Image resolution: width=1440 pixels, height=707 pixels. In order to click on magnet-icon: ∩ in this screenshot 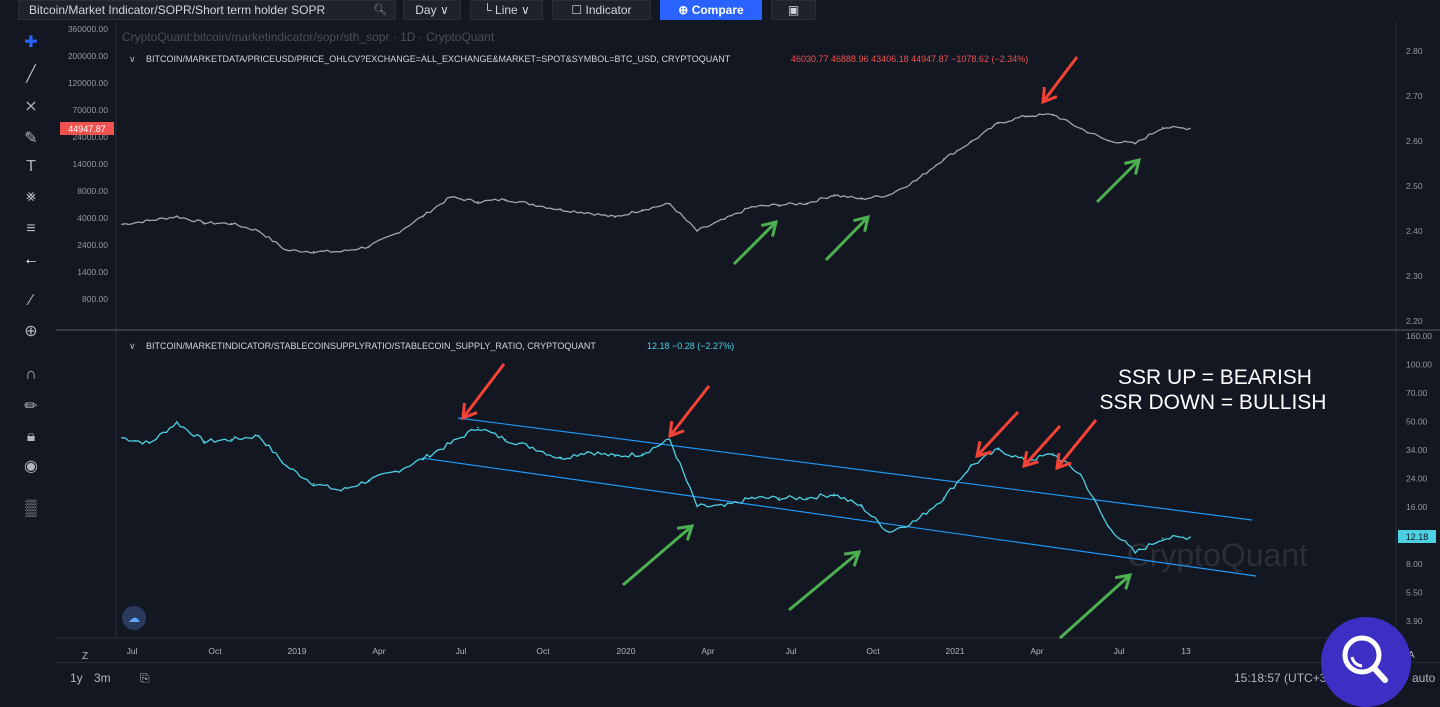, I will do `click(31, 374)`.